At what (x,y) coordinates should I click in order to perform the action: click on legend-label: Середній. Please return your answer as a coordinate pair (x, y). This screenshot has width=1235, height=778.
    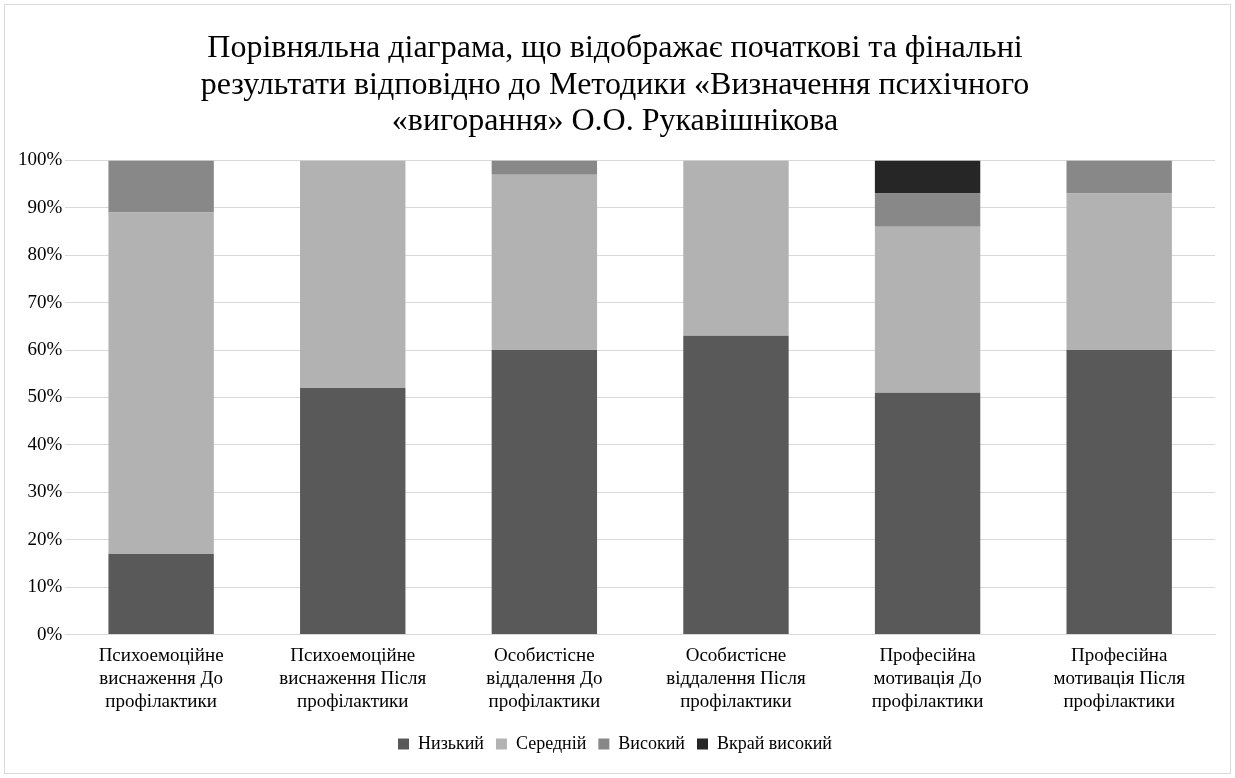
    Looking at the image, I should click on (551, 742).